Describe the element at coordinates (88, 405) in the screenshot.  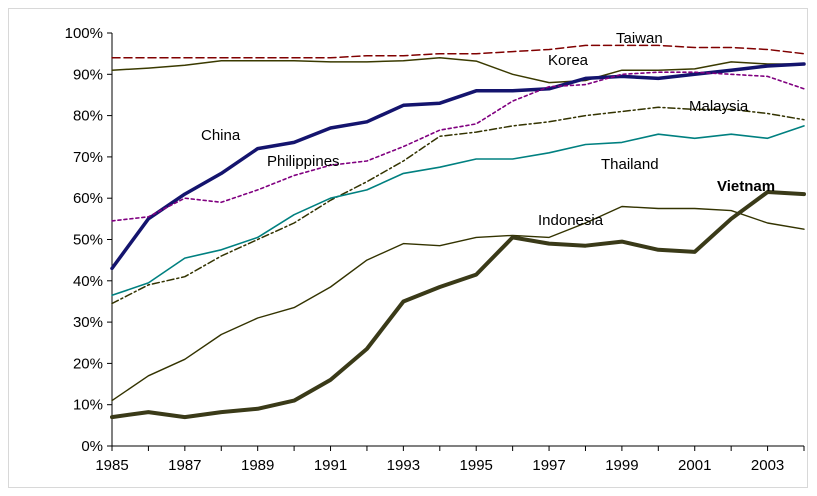
I see `y-tick-label: 10%` at that location.